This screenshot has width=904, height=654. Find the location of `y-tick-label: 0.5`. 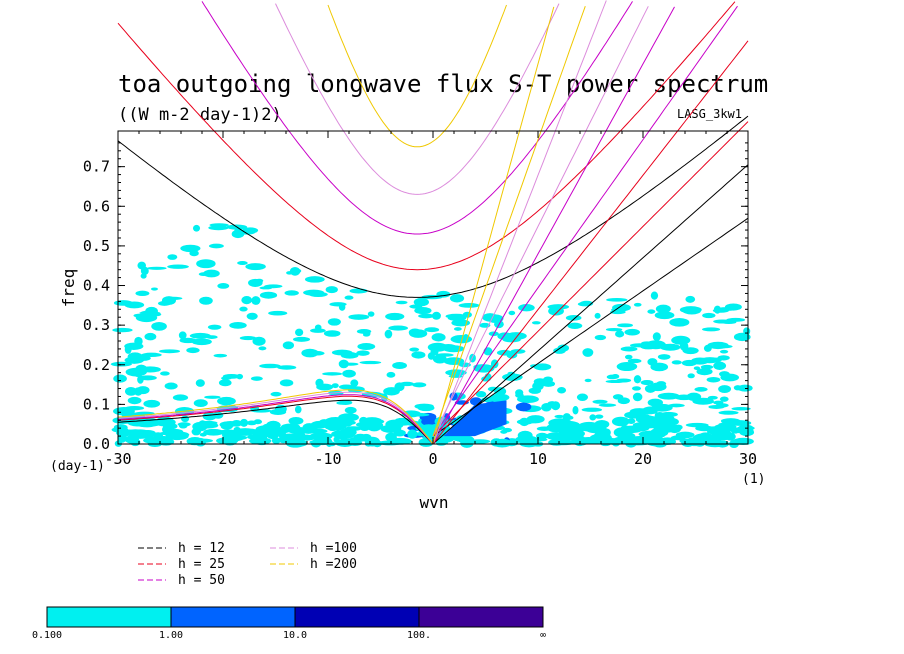

y-tick-label: 0.5 is located at coordinates (96, 246).